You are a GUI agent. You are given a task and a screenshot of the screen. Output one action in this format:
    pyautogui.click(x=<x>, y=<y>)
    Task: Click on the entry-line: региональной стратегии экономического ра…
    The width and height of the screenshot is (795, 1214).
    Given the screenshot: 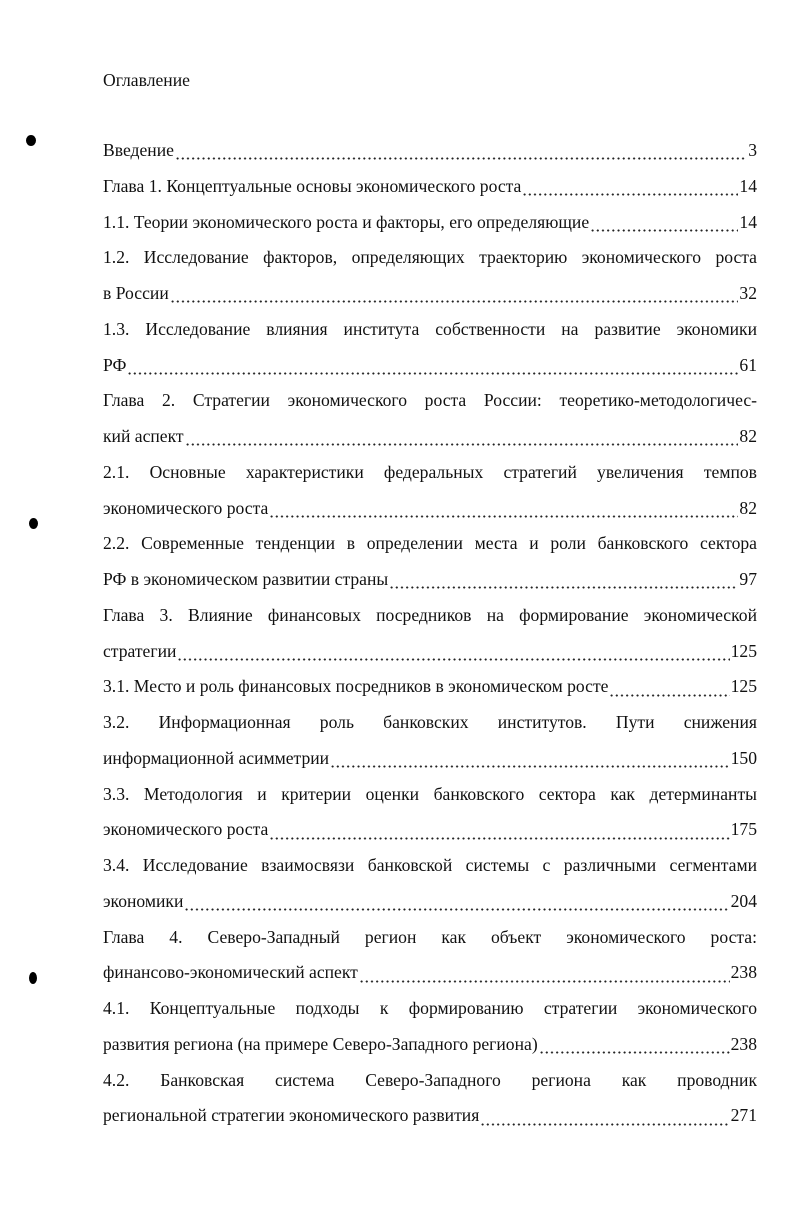 What is the action you would take?
    pyautogui.click(x=430, y=1116)
    